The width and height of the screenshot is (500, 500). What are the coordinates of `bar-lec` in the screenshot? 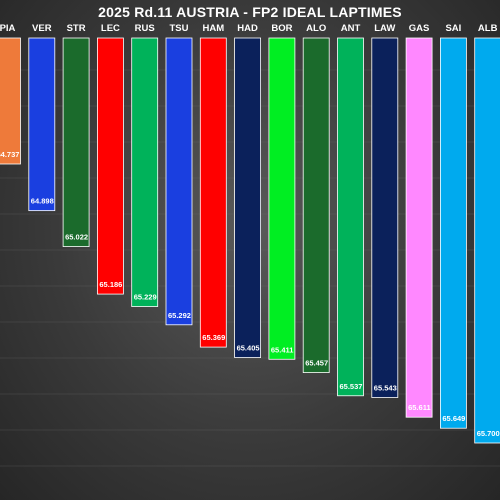 It's located at (110, 166).